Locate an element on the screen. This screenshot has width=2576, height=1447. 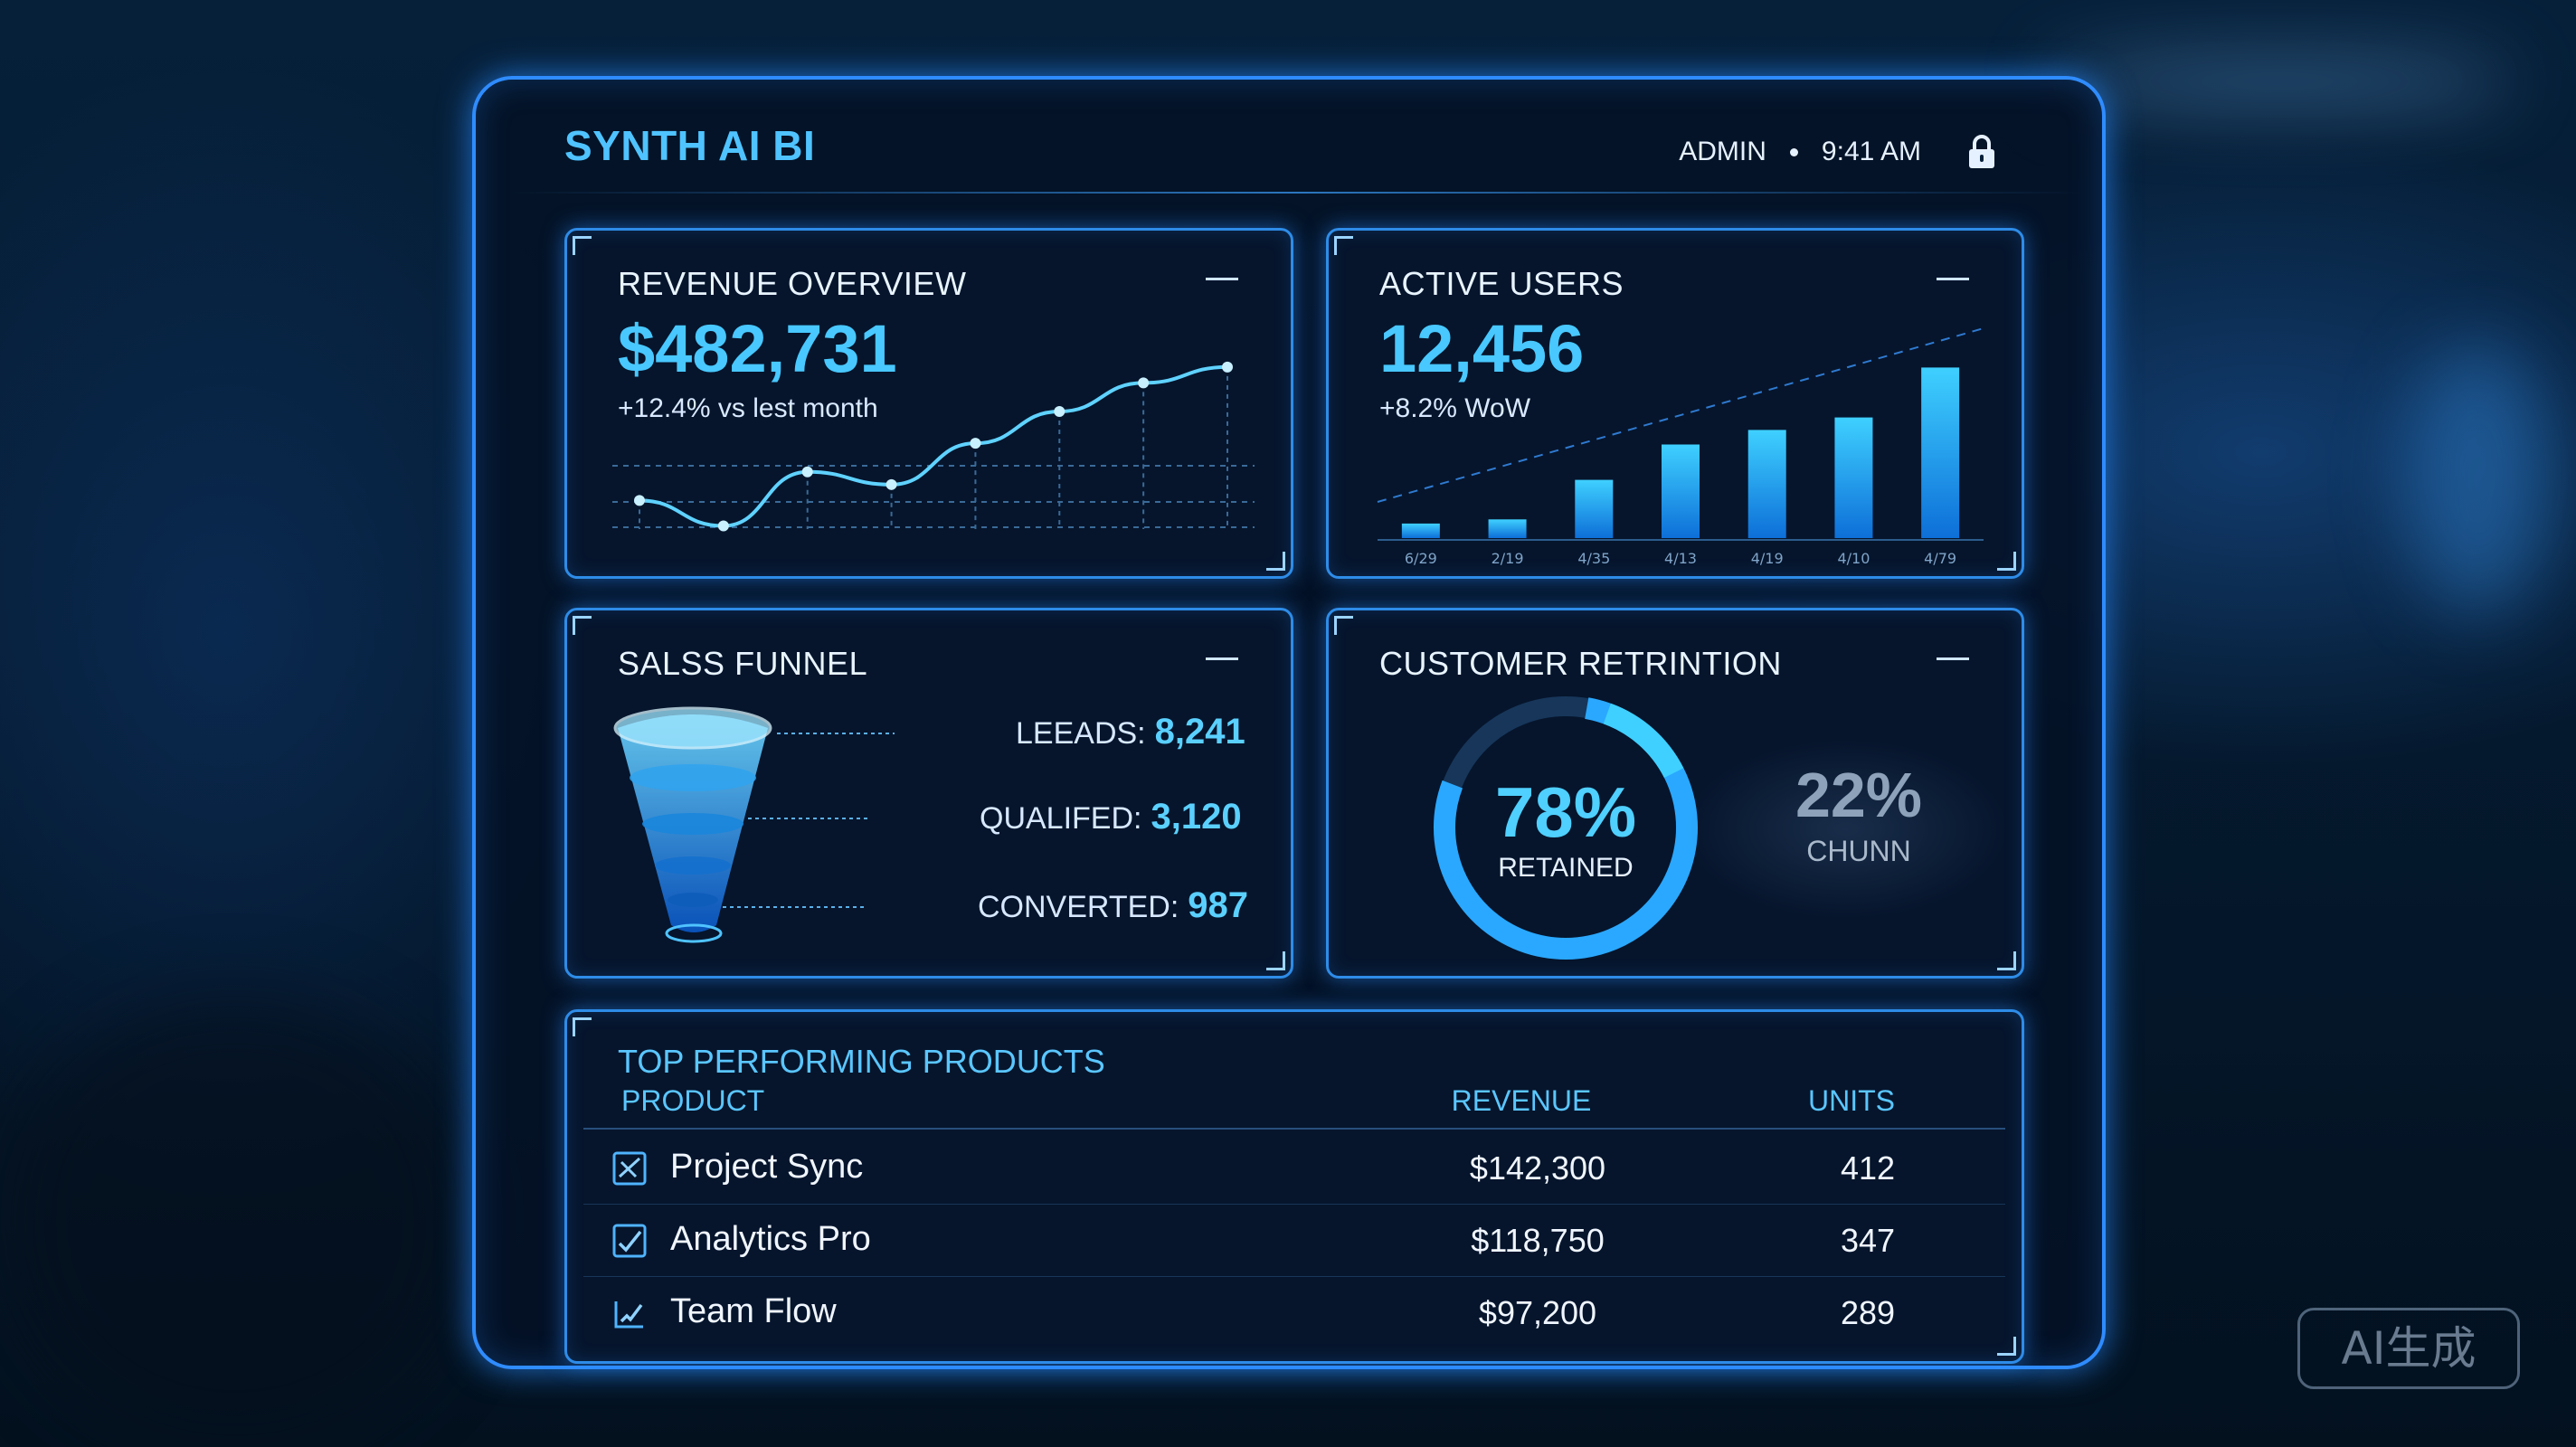
churn-highlight is located at coordinates (1846, 830).